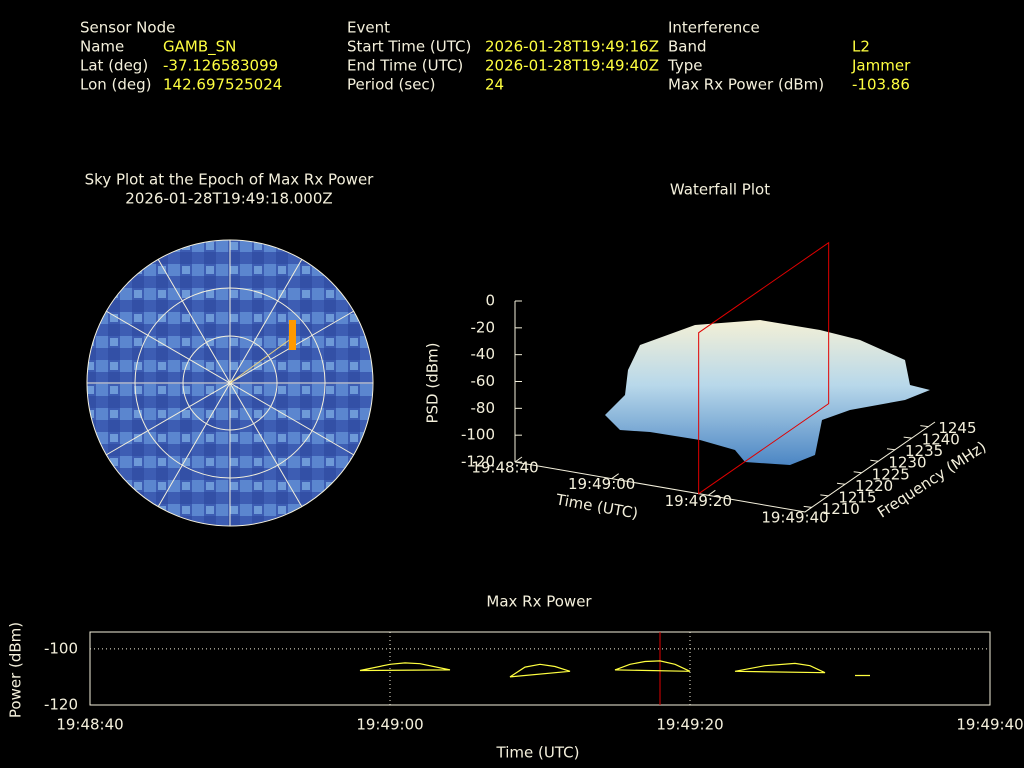 This screenshot has width=1024, height=768. Describe the element at coordinates (483, 354) in the screenshot. I see `z-tick-label: -40` at that location.